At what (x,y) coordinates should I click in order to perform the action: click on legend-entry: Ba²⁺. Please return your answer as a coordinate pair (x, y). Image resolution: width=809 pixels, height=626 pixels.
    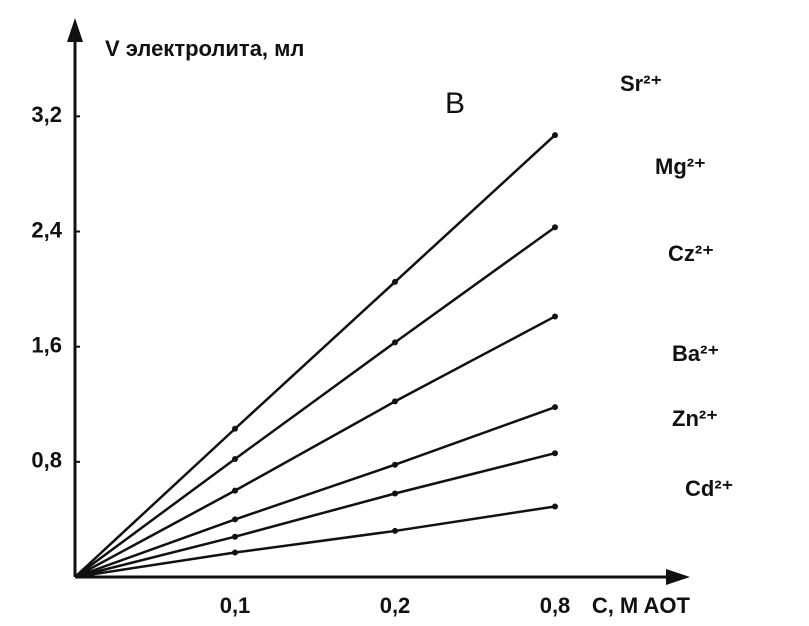
    Looking at the image, I should click on (695, 353).